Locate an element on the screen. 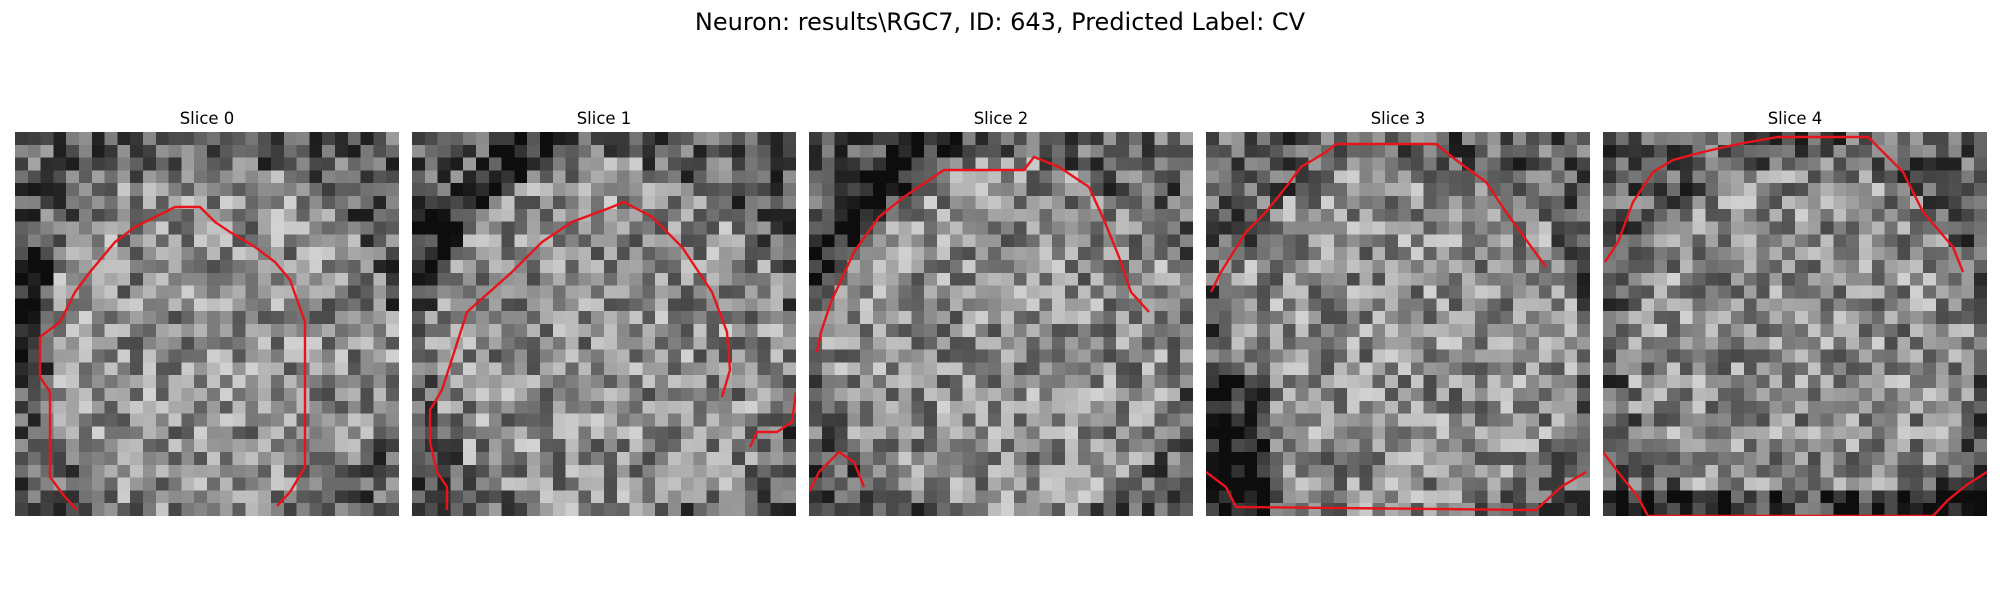 This screenshot has height=600, width=2000. slice-title: Slice 3 is located at coordinates (1398, 118).